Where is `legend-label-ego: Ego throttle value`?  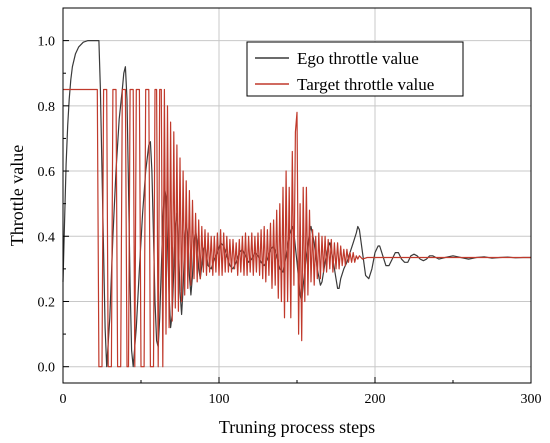
legend-label-ego: Ego throttle value is located at coordinates (358, 58).